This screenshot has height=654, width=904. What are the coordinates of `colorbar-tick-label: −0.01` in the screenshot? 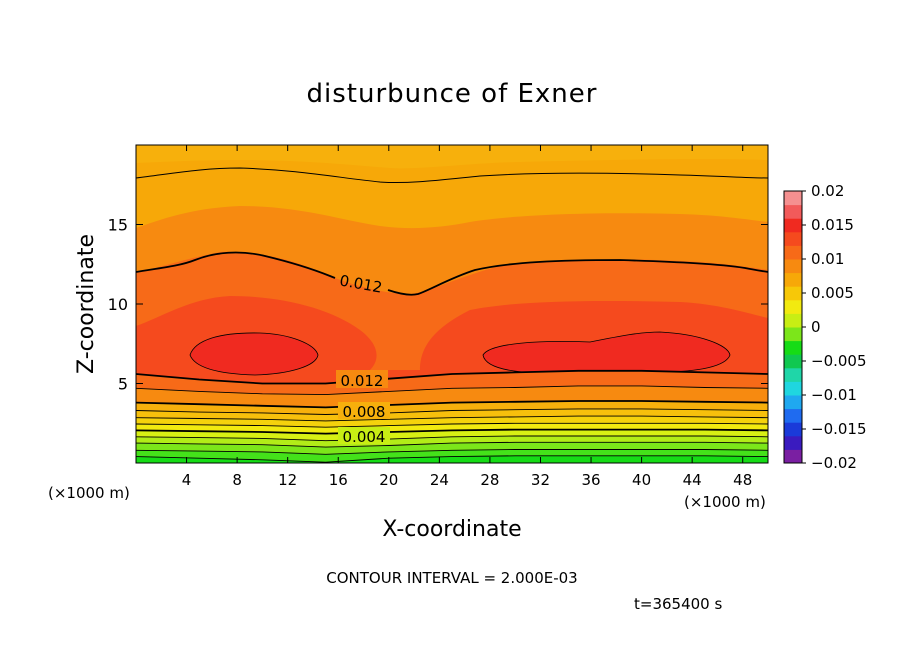 It's located at (834, 395).